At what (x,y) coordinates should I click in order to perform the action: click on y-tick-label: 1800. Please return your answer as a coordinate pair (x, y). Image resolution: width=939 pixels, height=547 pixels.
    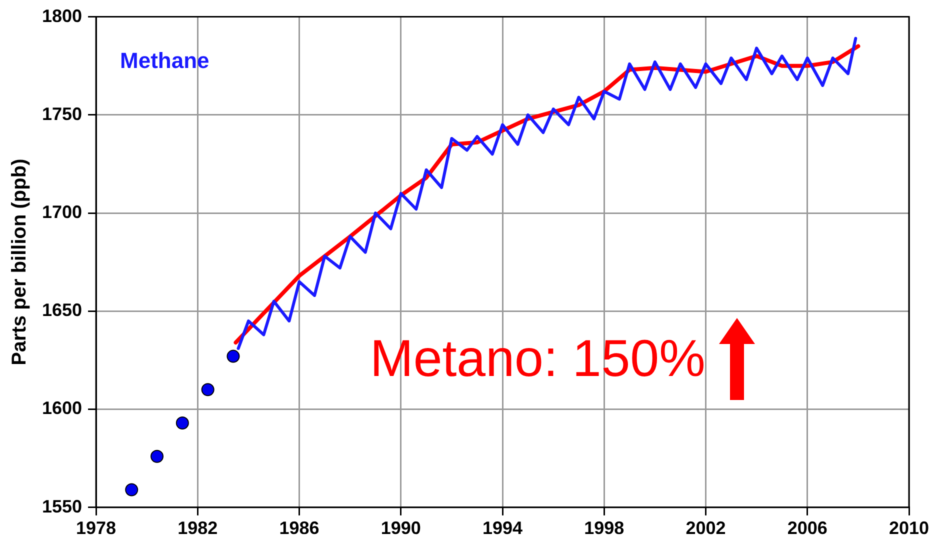
    Looking at the image, I should click on (62, 16).